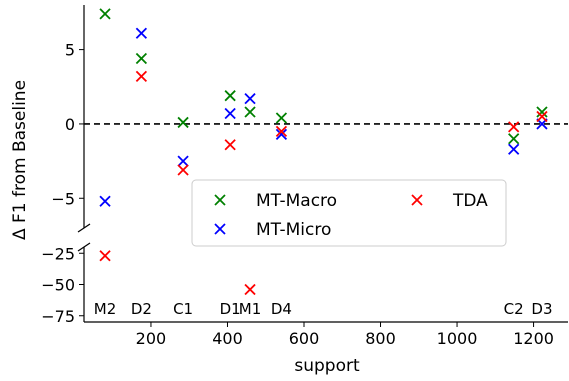 Image resolution: width=569 pixels, height=381 pixels. Describe the element at coordinates (230, 309) in the screenshot. I see `annotation-d1: D1` at that location.